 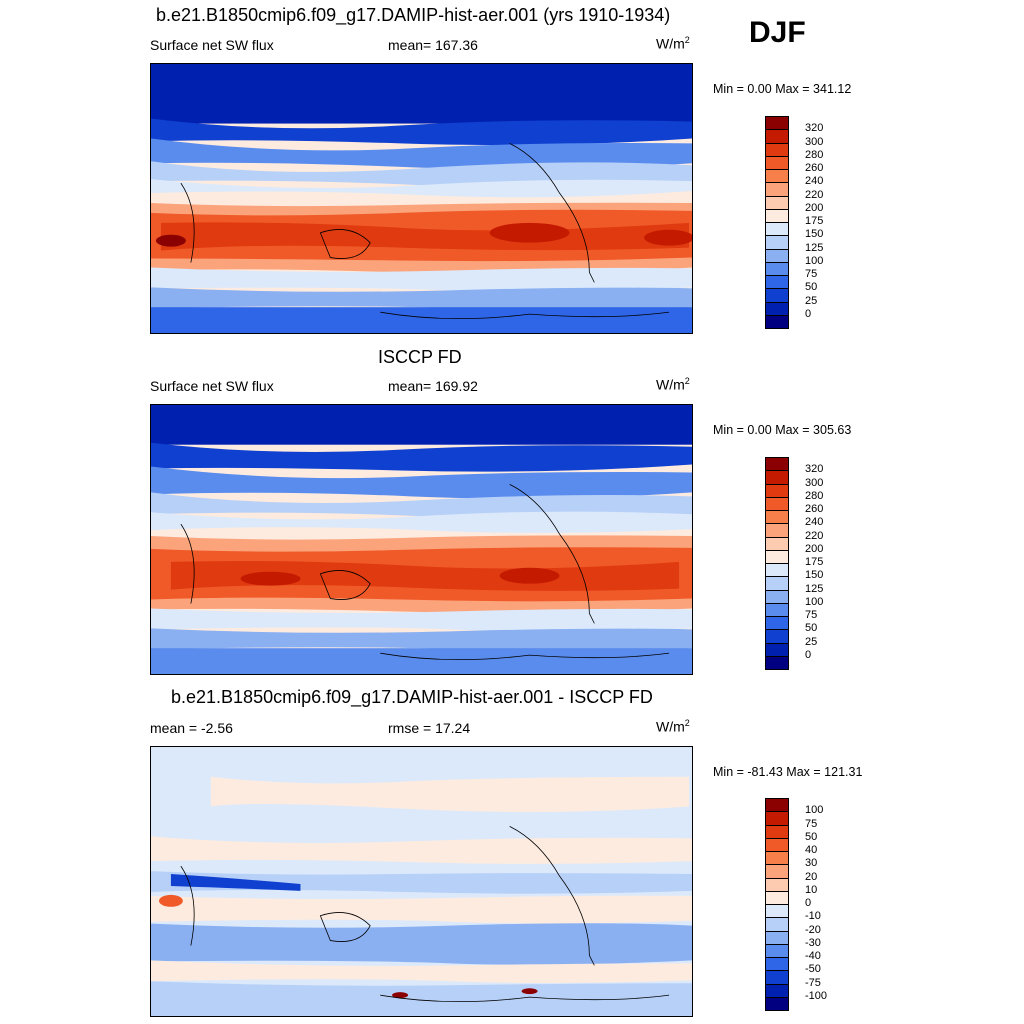 I want to click on panel-2-title: ISCCP FD, so click(x=420, y=357).